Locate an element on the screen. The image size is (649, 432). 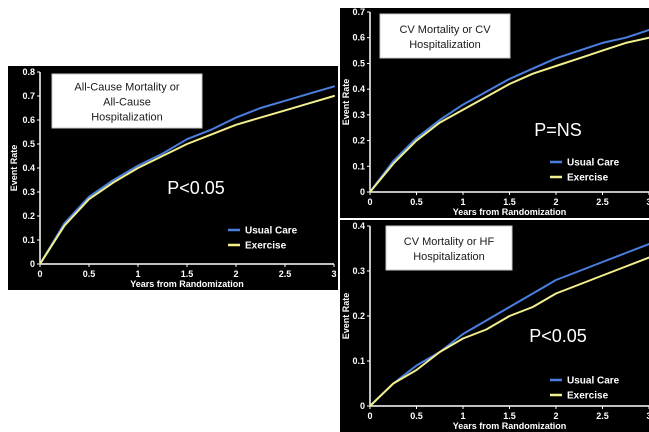
annotation-text: All-Cause Mortality or is located at coordinates (126, 88).